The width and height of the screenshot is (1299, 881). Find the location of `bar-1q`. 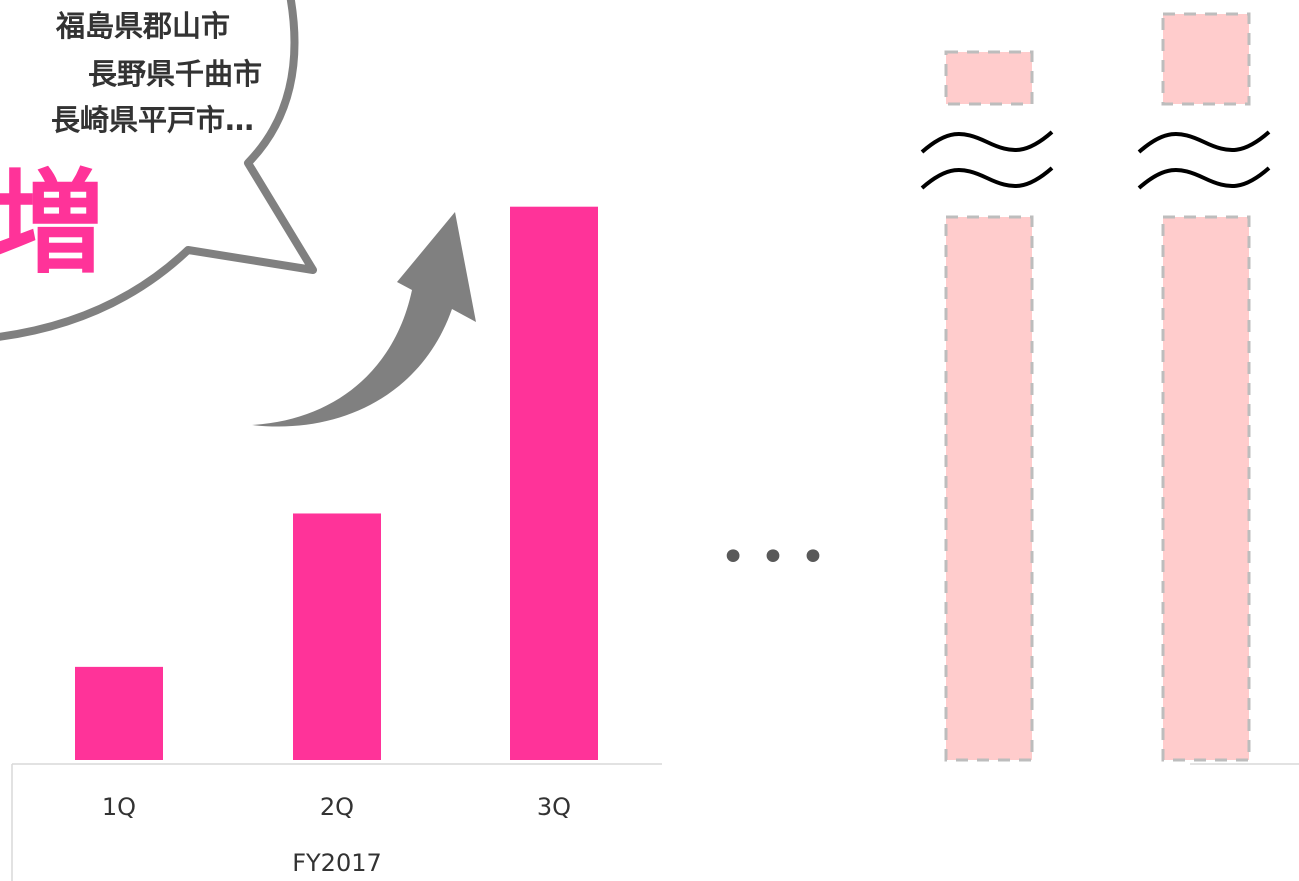

bar-1q is located at coordinates (119, 713).